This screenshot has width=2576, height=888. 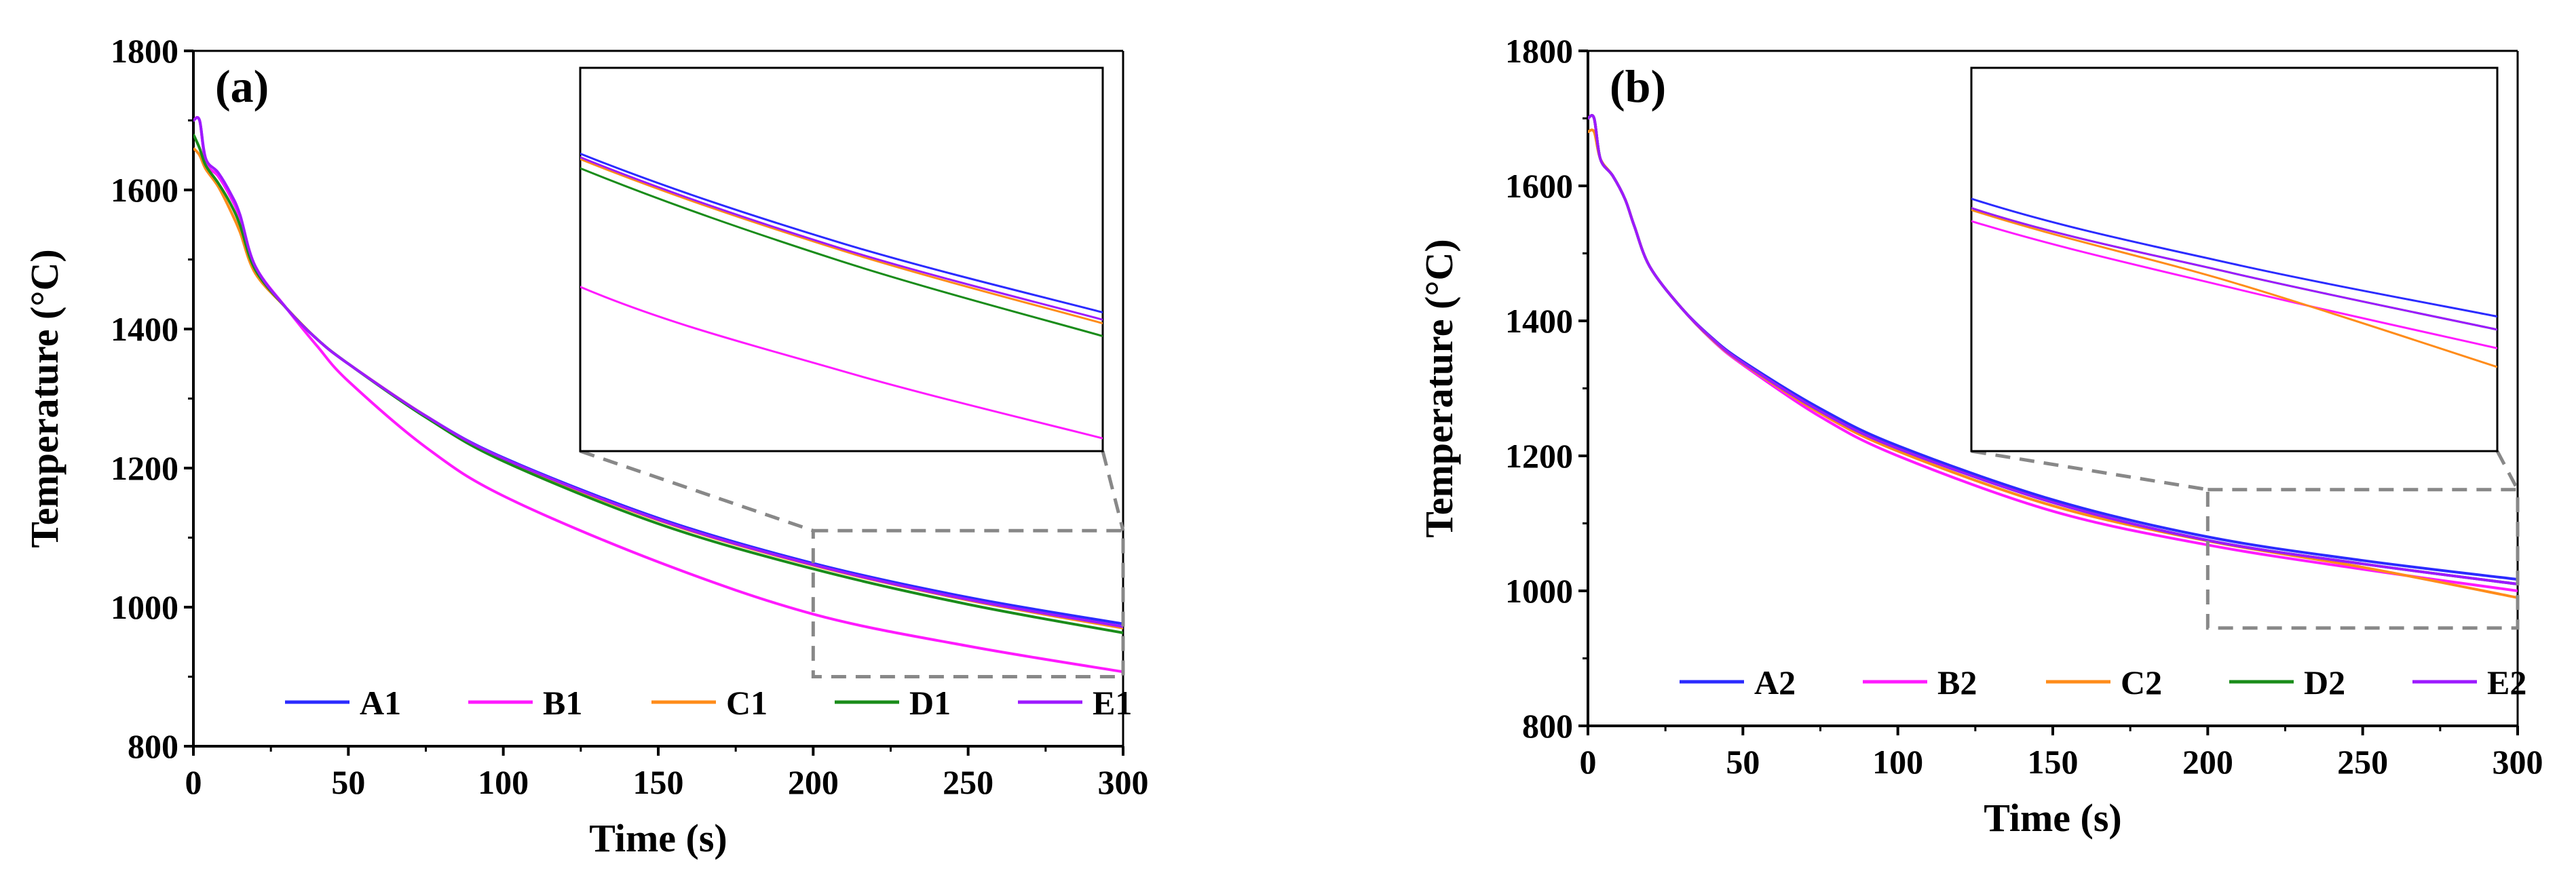 What do you see at coordinates (2324, 682) in the screenshot?
I see `legend-label-D2: D2` at bounding box center [2324, 682].